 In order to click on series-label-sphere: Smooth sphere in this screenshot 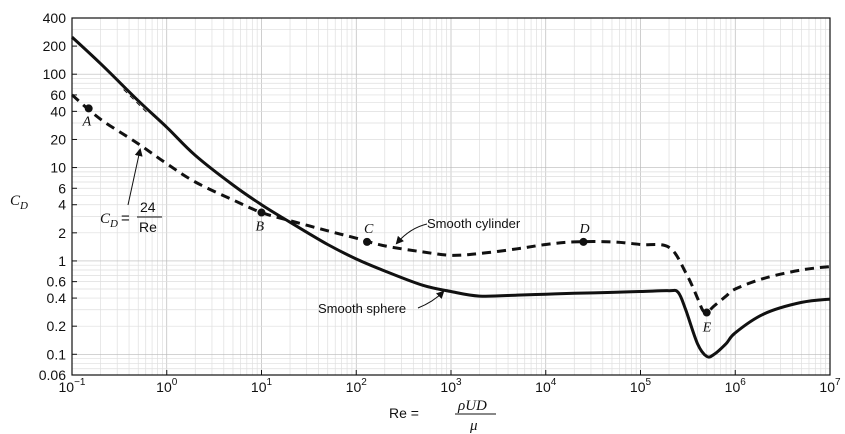, I will do `click(362, 308)`.